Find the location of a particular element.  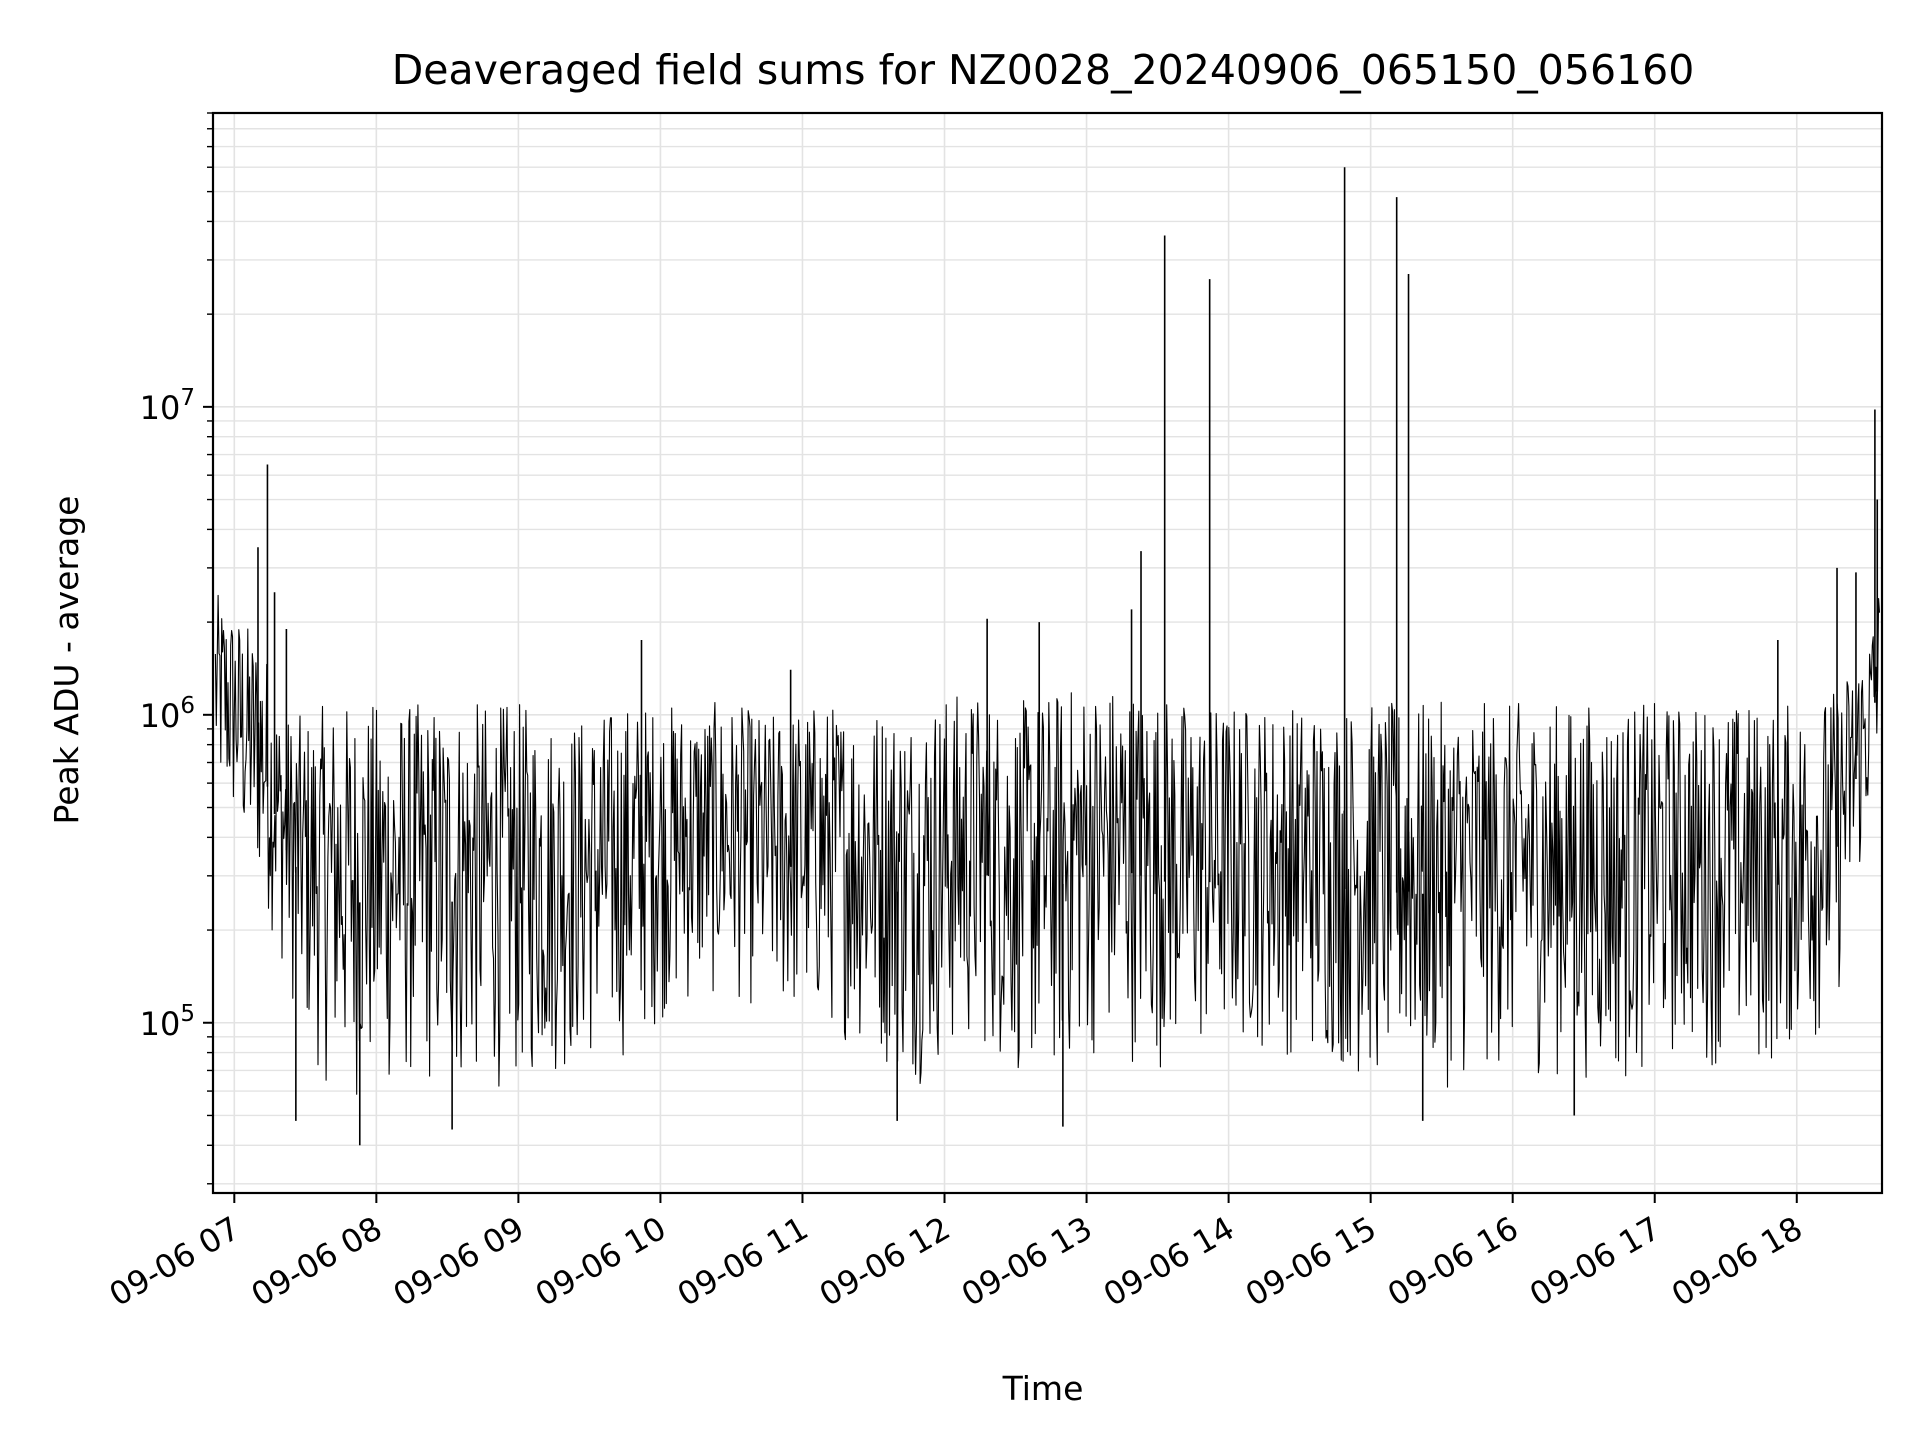

y-axis-title: Peak ADU - average is located at coordinates (66, 660).